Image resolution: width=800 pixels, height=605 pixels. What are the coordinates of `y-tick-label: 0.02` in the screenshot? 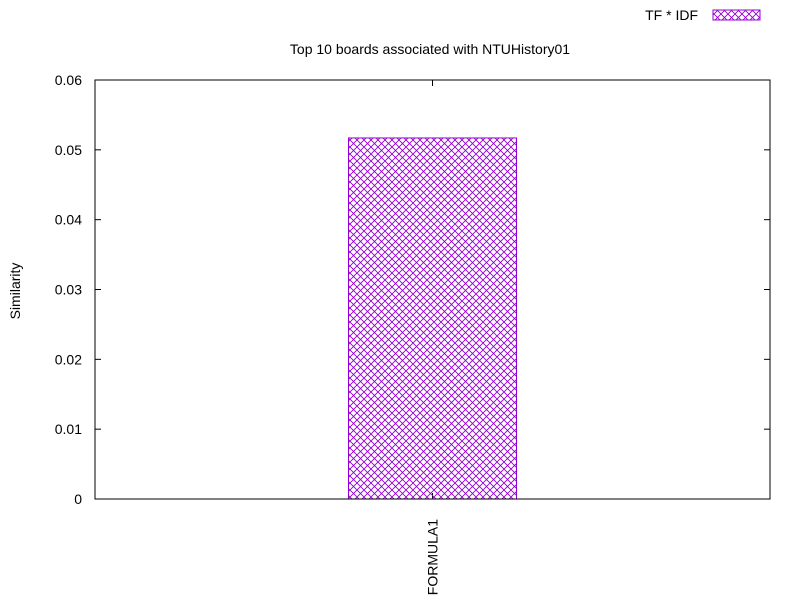 It's located at (68, 359).